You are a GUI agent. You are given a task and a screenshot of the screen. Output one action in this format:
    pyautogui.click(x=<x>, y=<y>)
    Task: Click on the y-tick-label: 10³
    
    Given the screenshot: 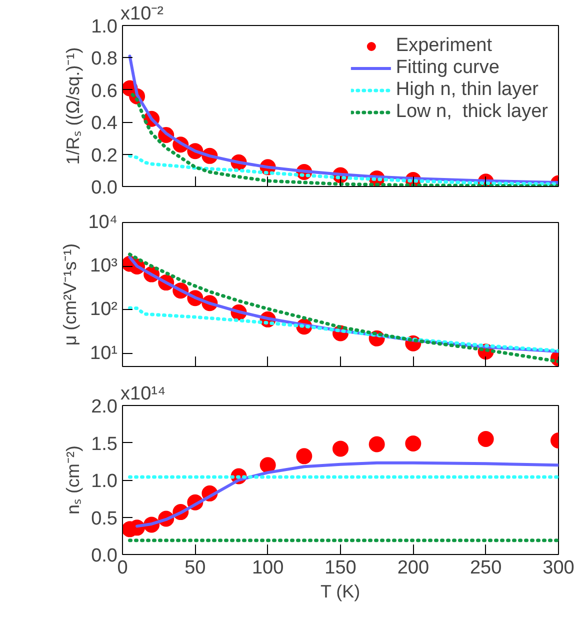 What is the action you would take?
    pyautogui.click(x=104, y=266)
    